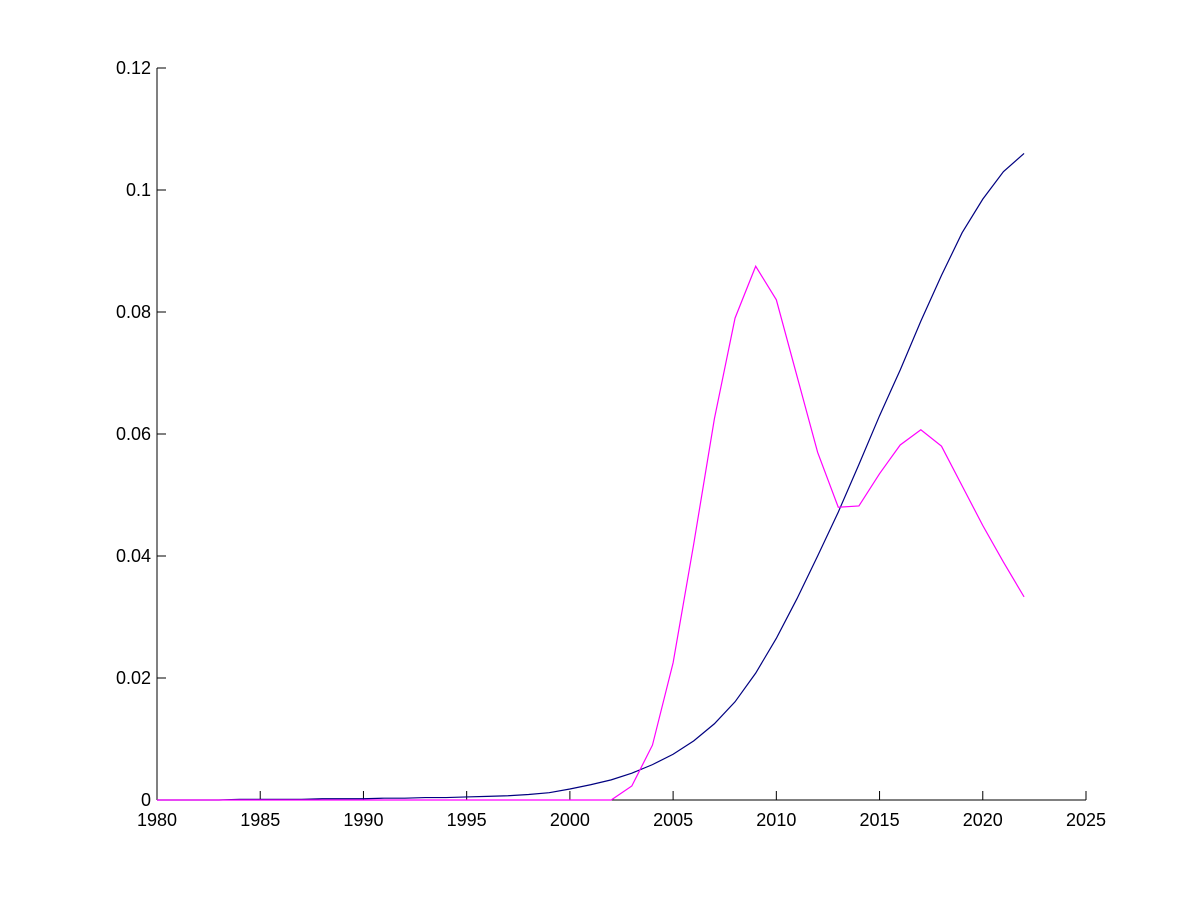 The image size is (1200, 900). What do you see at coordinates (363, 820) in the screenshot?
I see `x-tick-label: 1990` at bounding box center [363, 820].